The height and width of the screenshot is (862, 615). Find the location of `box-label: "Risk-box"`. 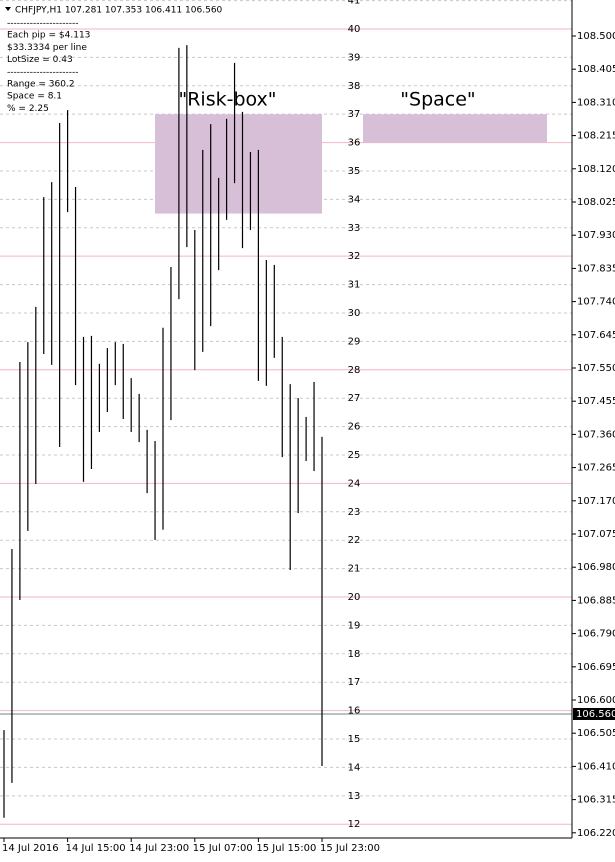

box-label: "Risk-box" is located at coordinates (227, 100).